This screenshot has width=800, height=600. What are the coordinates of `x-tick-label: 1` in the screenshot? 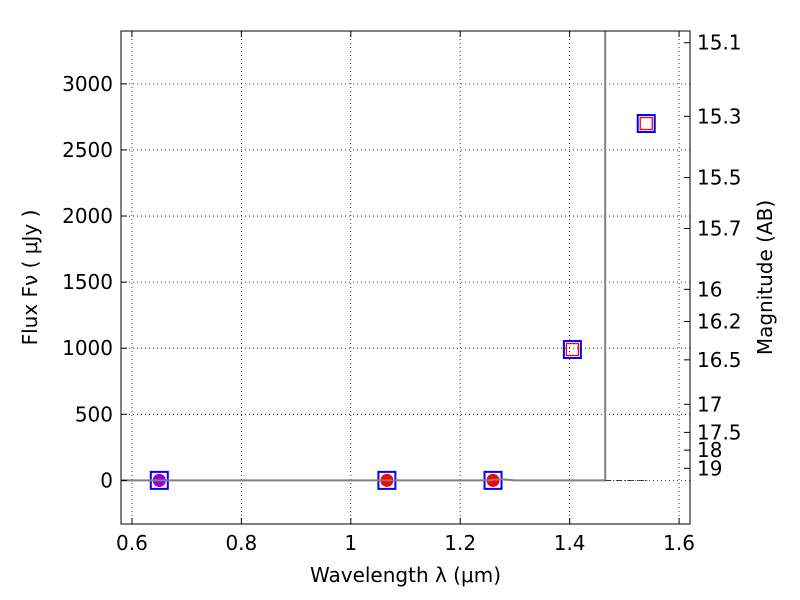 It's located at (350, 543).